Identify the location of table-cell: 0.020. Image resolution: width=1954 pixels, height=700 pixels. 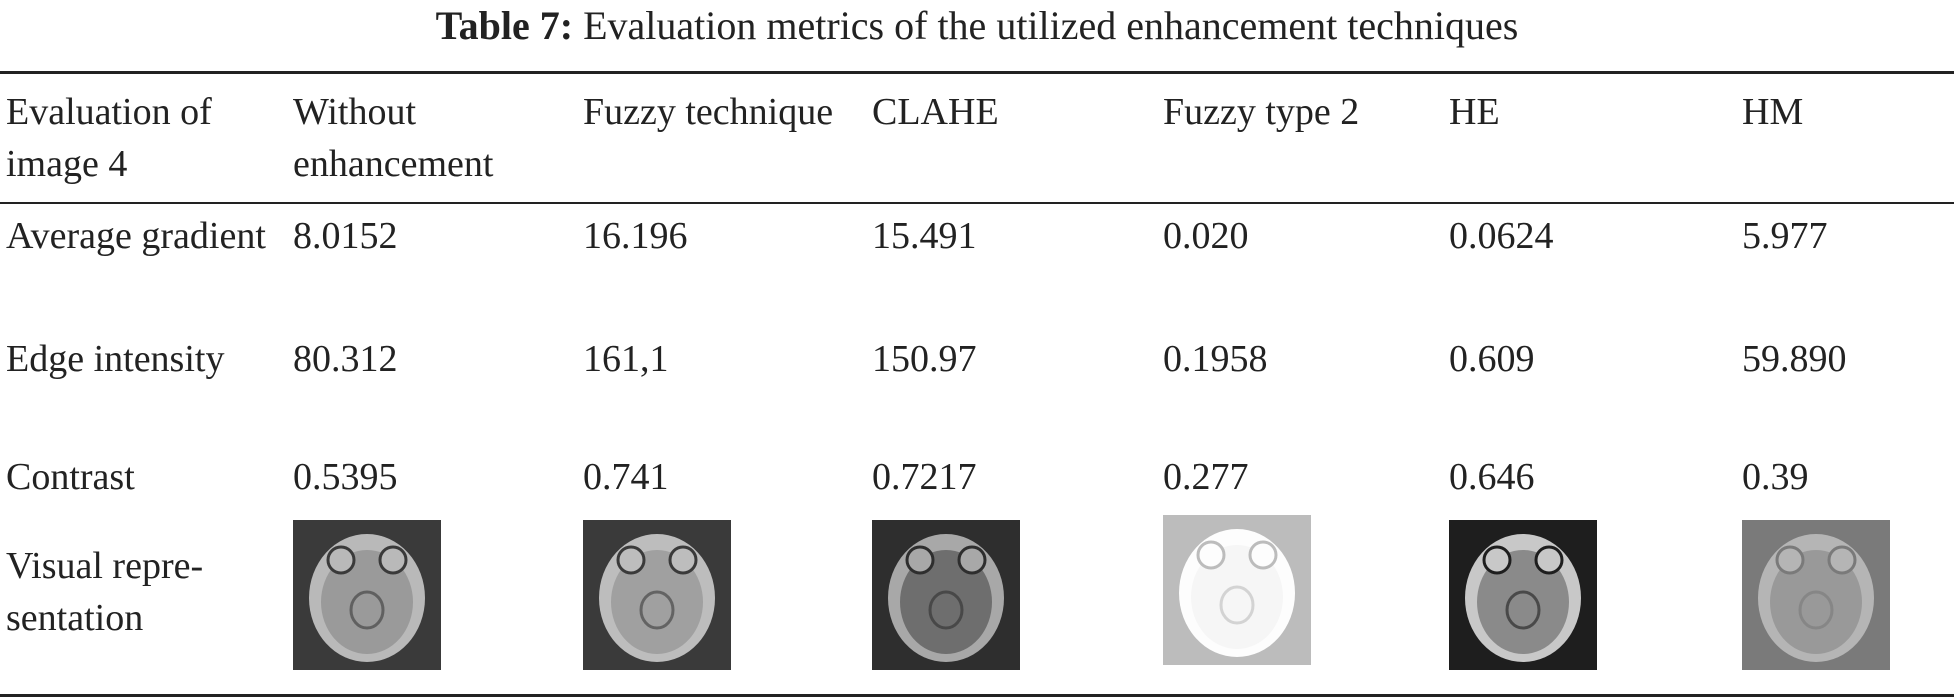
(1206, 236).